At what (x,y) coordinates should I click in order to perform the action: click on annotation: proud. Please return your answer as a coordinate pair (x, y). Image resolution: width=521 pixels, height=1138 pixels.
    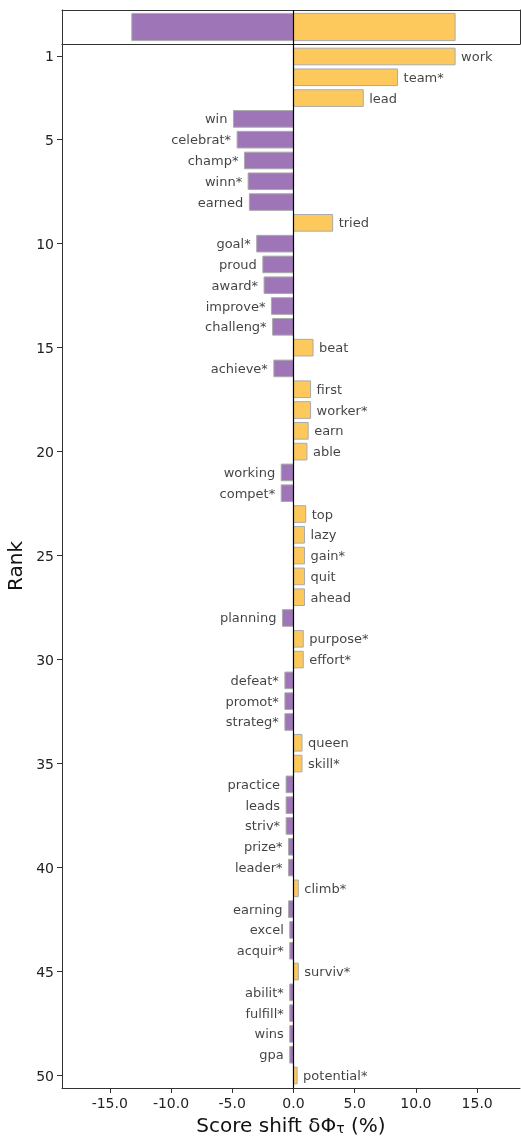
    Looking at the image, I should click on (238, 264).